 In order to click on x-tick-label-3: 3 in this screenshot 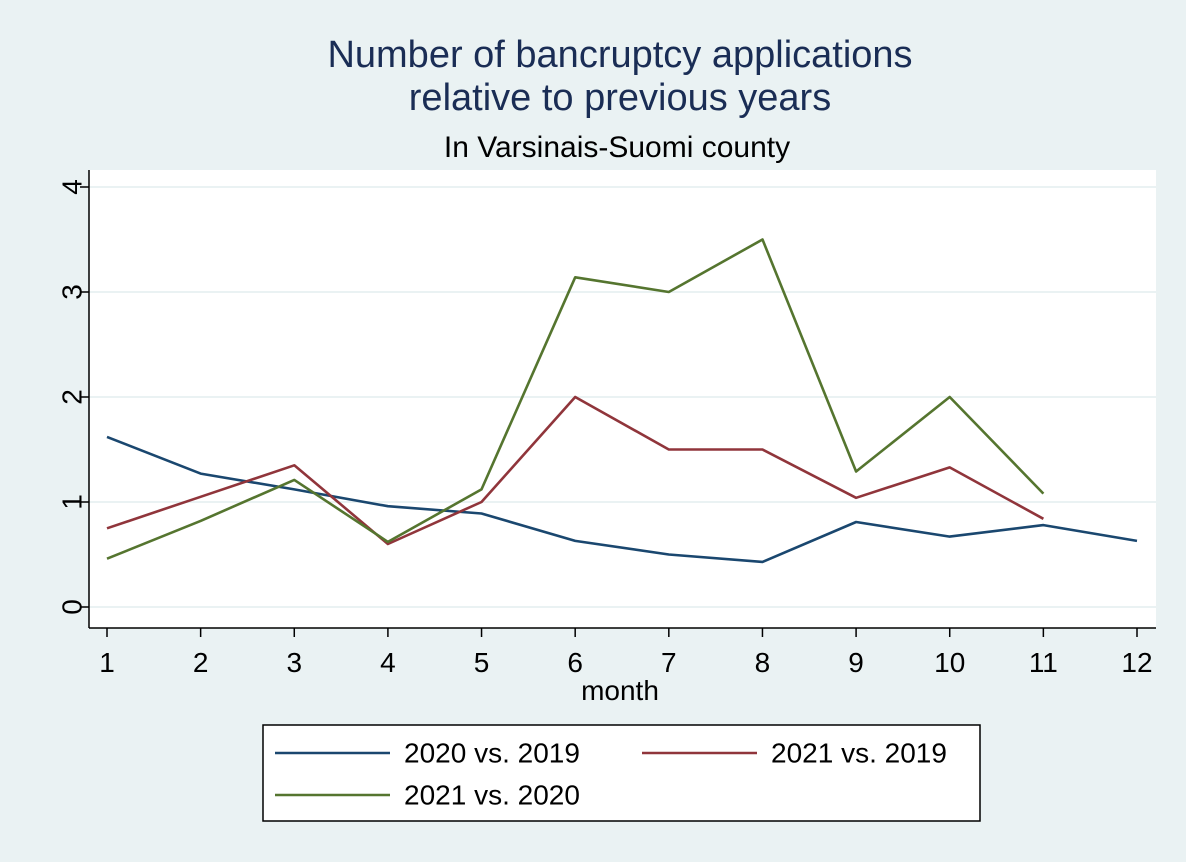, I will do `click(294, 662)`.